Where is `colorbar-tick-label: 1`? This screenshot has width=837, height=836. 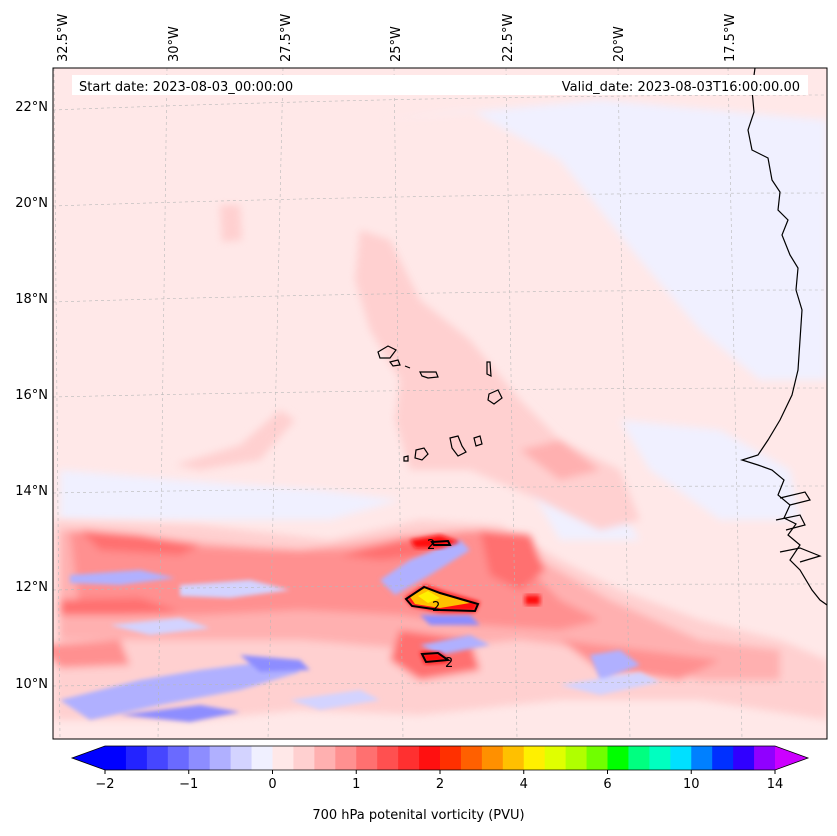 colorbar-tick-label: 1 is located at coordinates (356, 784).